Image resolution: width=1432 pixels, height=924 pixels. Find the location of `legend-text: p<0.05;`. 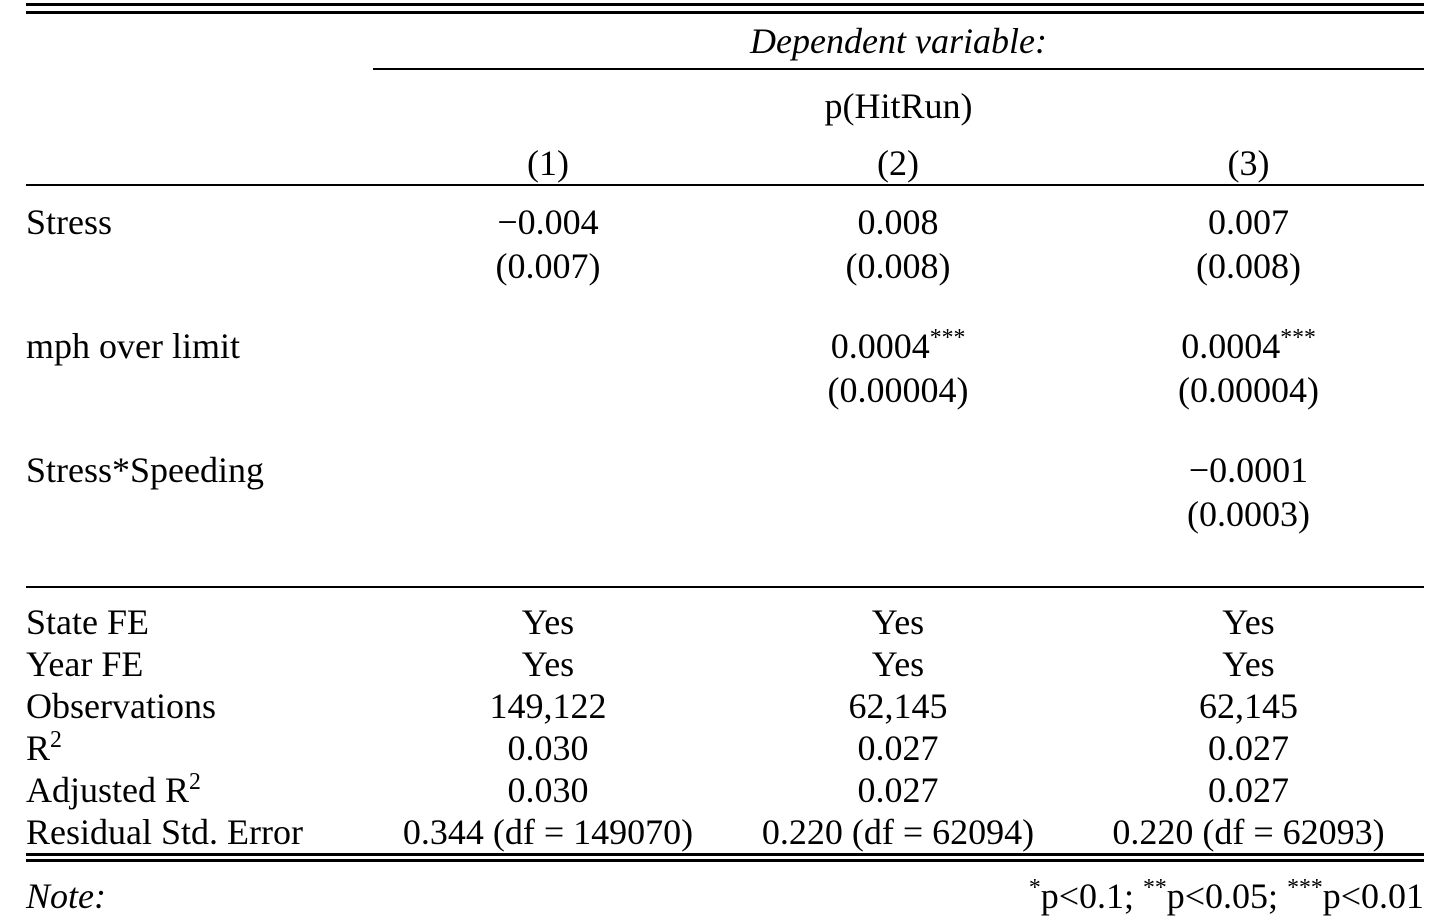

legend-text: p<0.05; is located at coordinates (1227, 896).